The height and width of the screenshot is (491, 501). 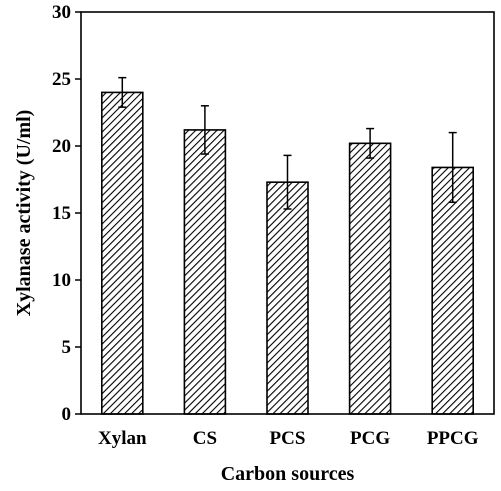 I want to click on bar-xylan, so click(x=122, y=253).